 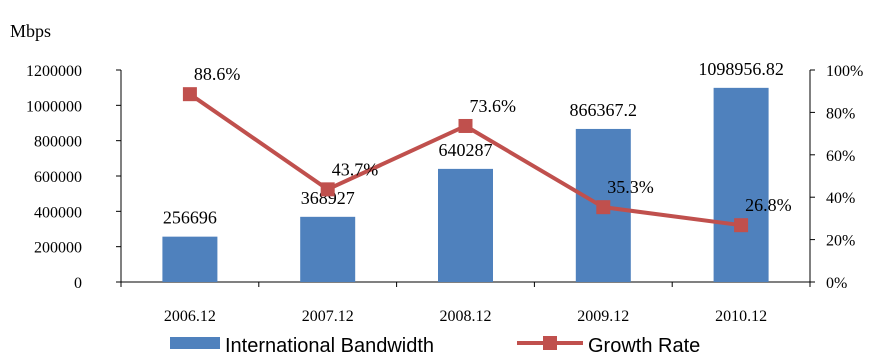 What do you see at coordinates (840, 241) in the screenshot?
I see `right-axis-tick-label: 20%` at bounding box center [840, 241].